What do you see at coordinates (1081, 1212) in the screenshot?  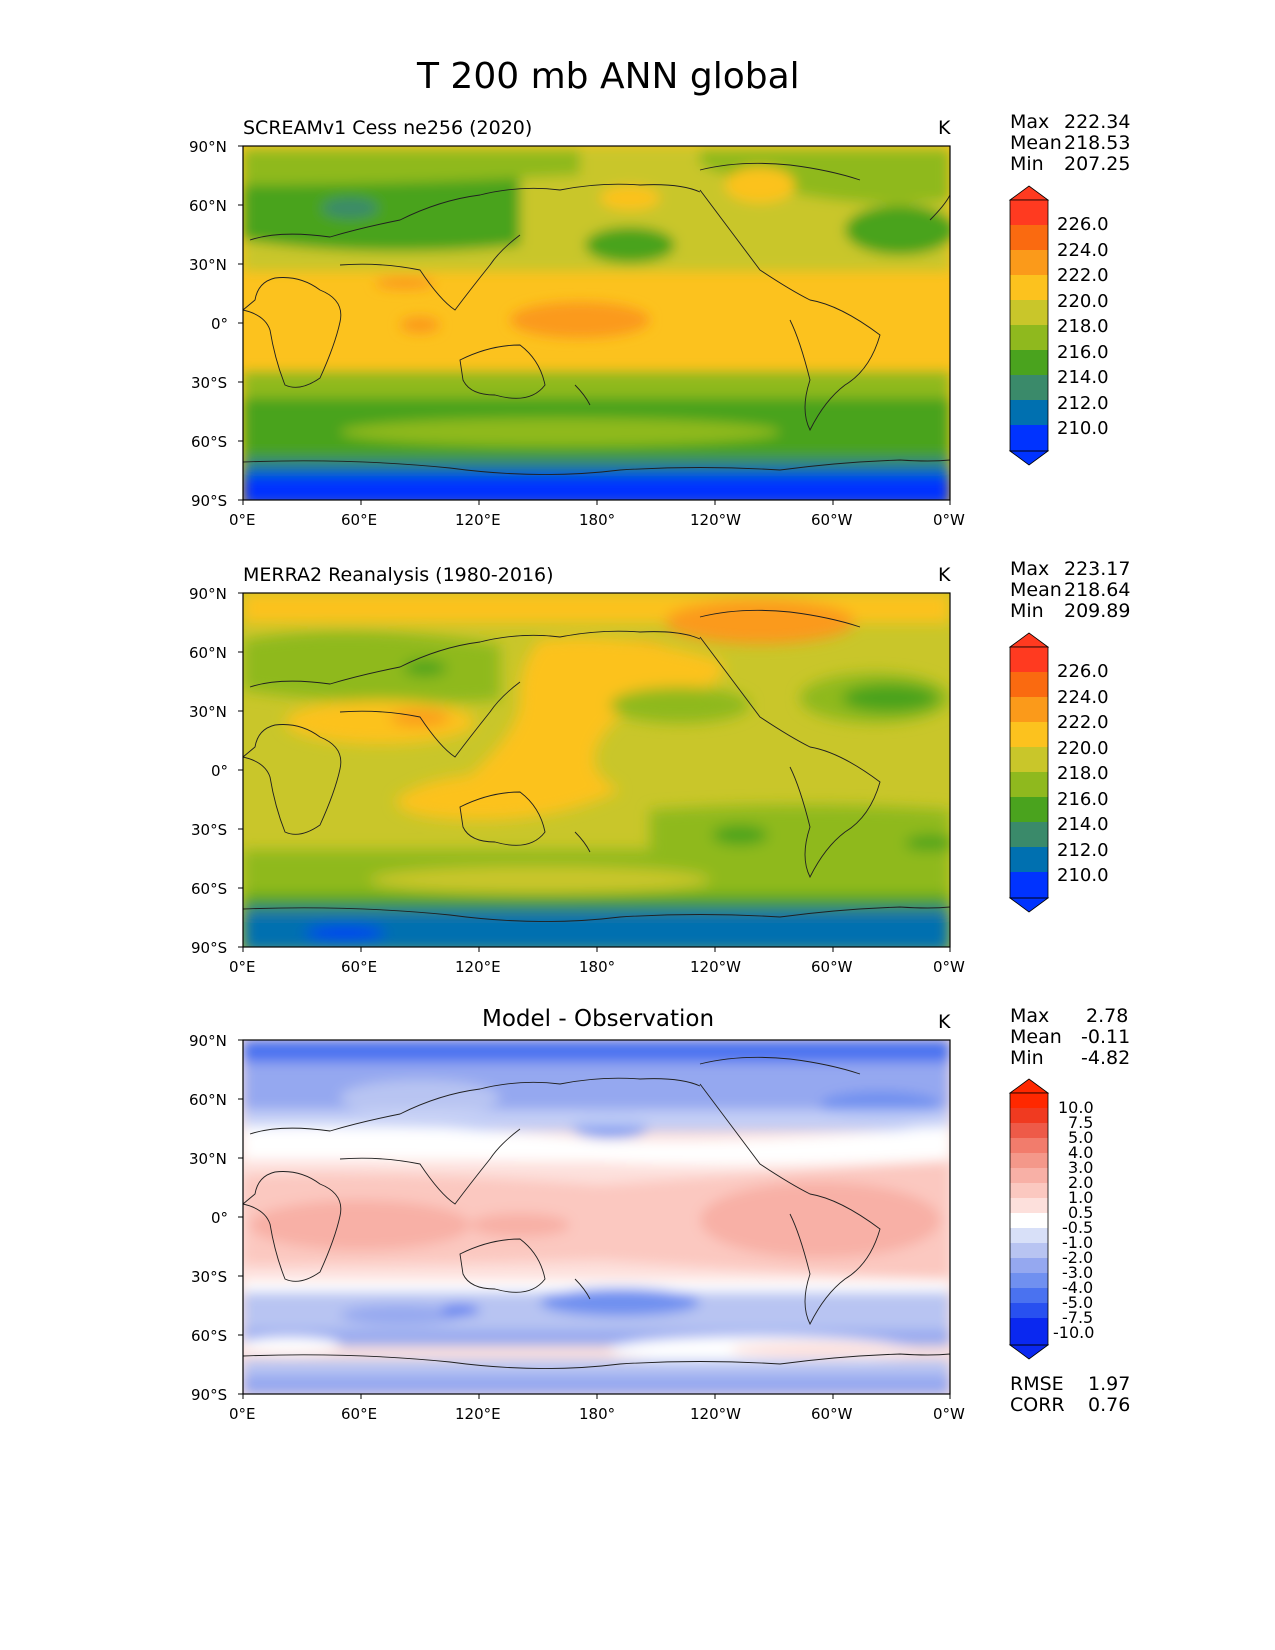 I see `colorbar-3-label: 0.5` at bounding box center [1081, 1212].